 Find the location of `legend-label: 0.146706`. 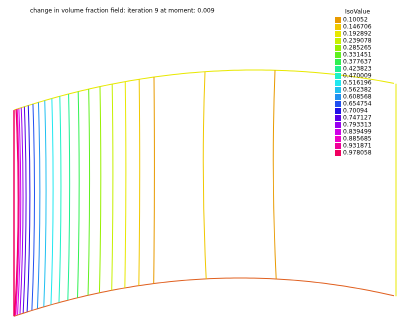

legend-label: 0.146706 is located at coordinates (357, 27).